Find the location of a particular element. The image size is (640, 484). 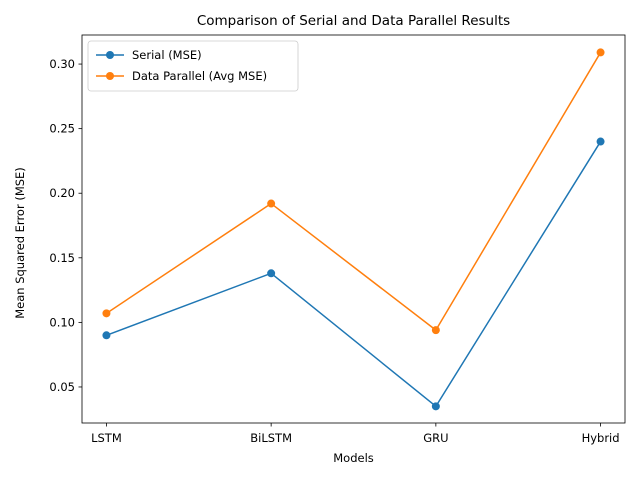

legend-label: Data Parallel (Avg MSE) is located at coordinates (199, 76).